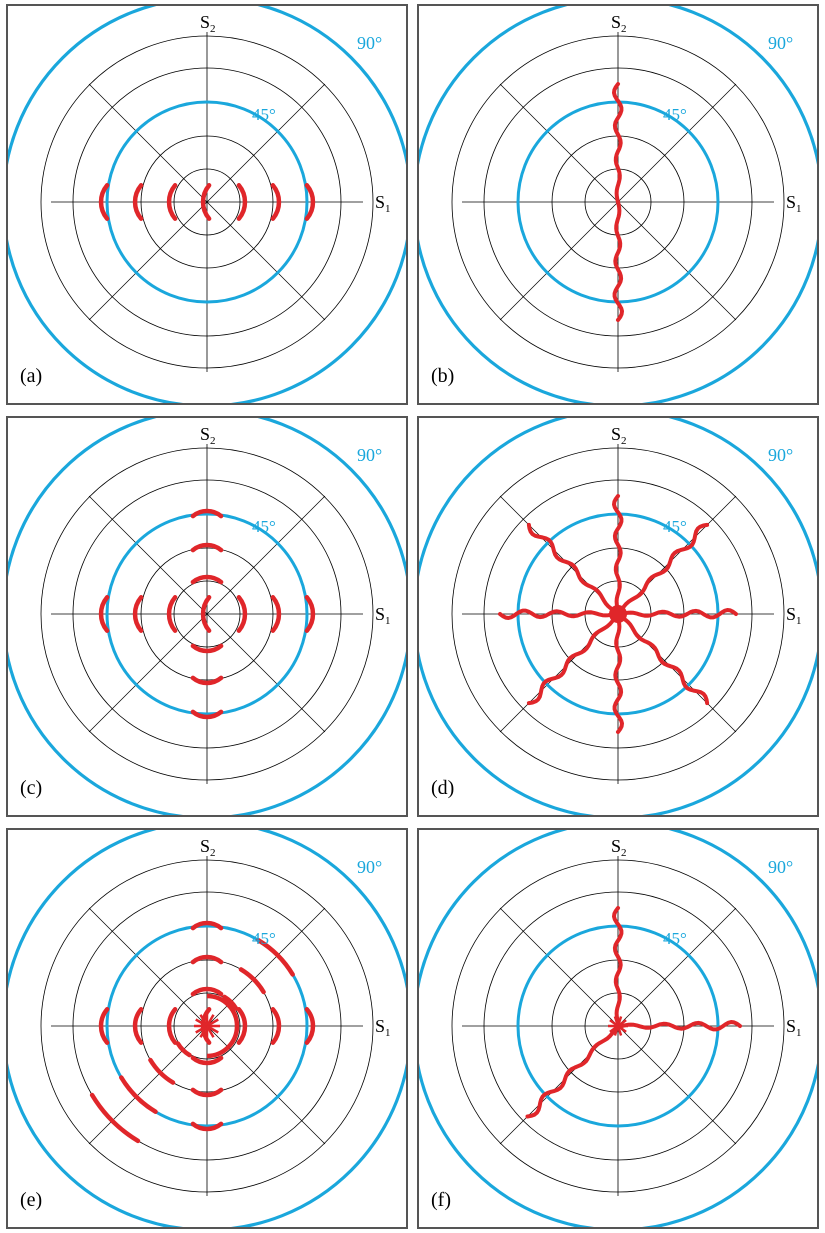 Image resolution: width=825 pixels, height=1233 pixels. I want to click on diagonal-line, so click(207, 614).